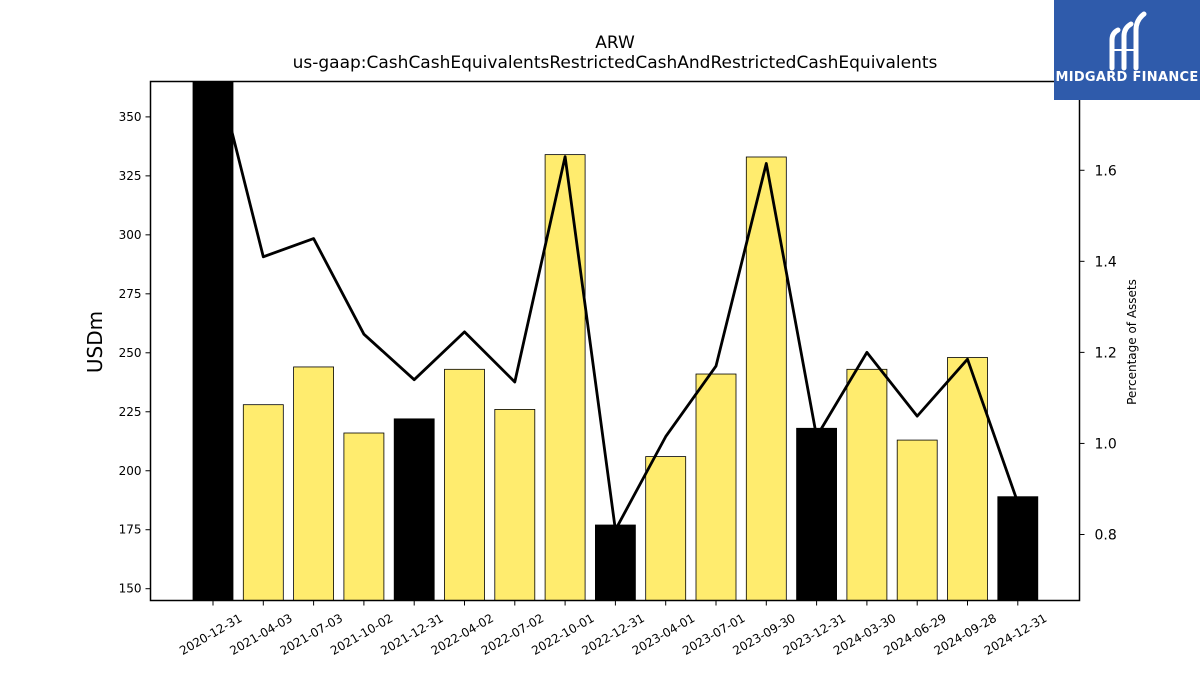 The image size is (1200, 675). Describe the element at coordinates (130, 530) in the screenshot. I see `y-tick-label: 175` at that location.